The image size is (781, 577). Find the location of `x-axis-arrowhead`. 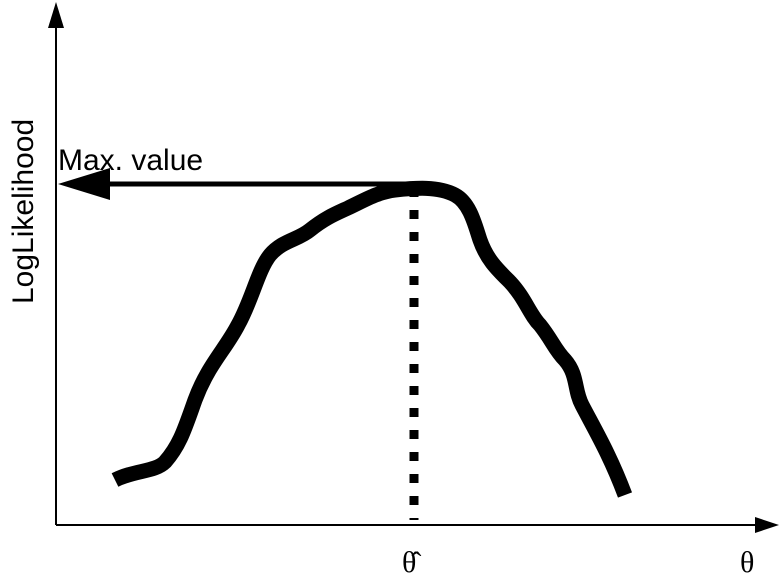

x-axis-arrowhead is located at coordinates (767, 525).